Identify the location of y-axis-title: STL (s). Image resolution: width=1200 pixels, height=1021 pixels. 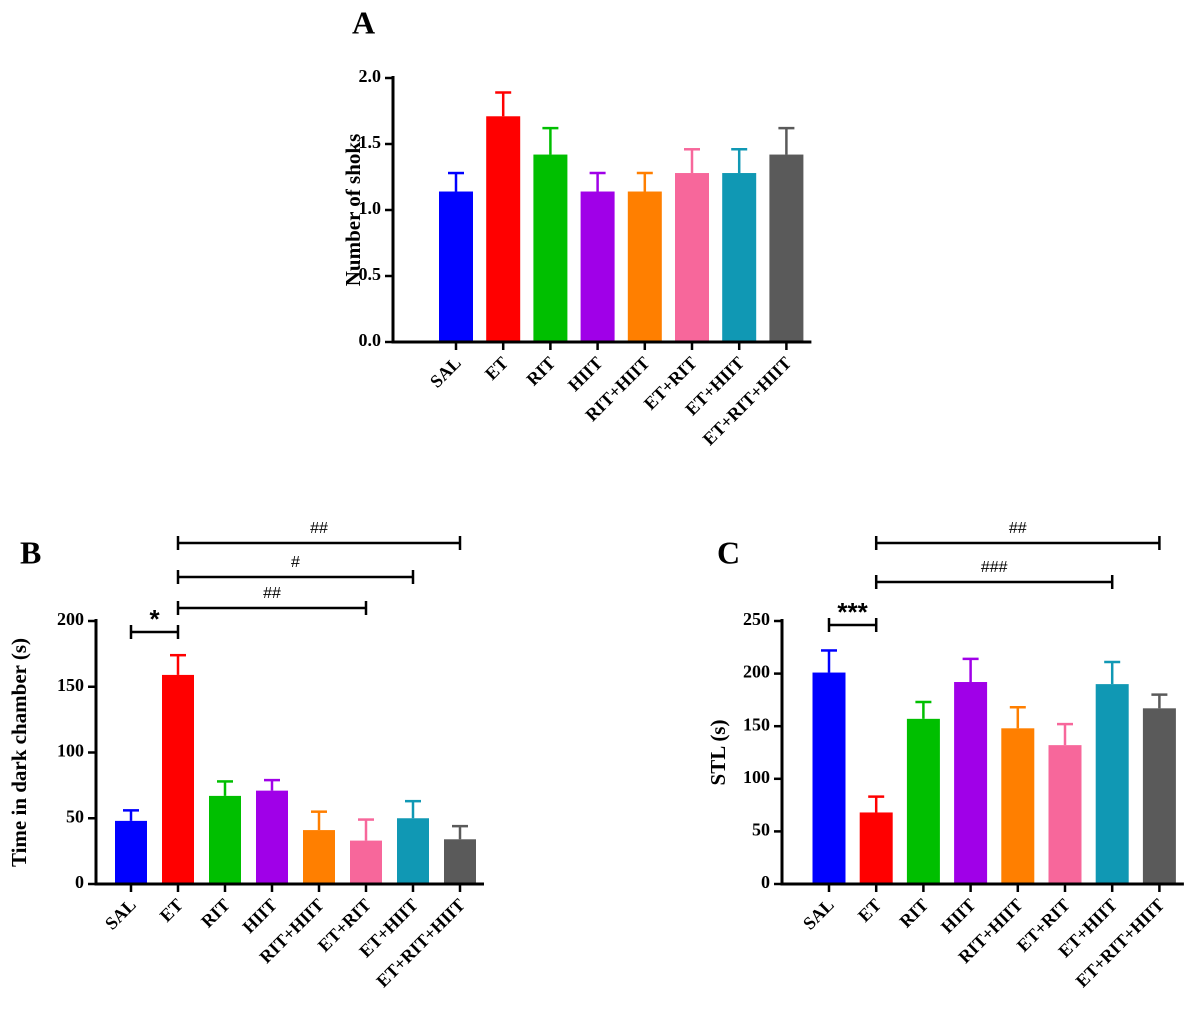
(718, 753).